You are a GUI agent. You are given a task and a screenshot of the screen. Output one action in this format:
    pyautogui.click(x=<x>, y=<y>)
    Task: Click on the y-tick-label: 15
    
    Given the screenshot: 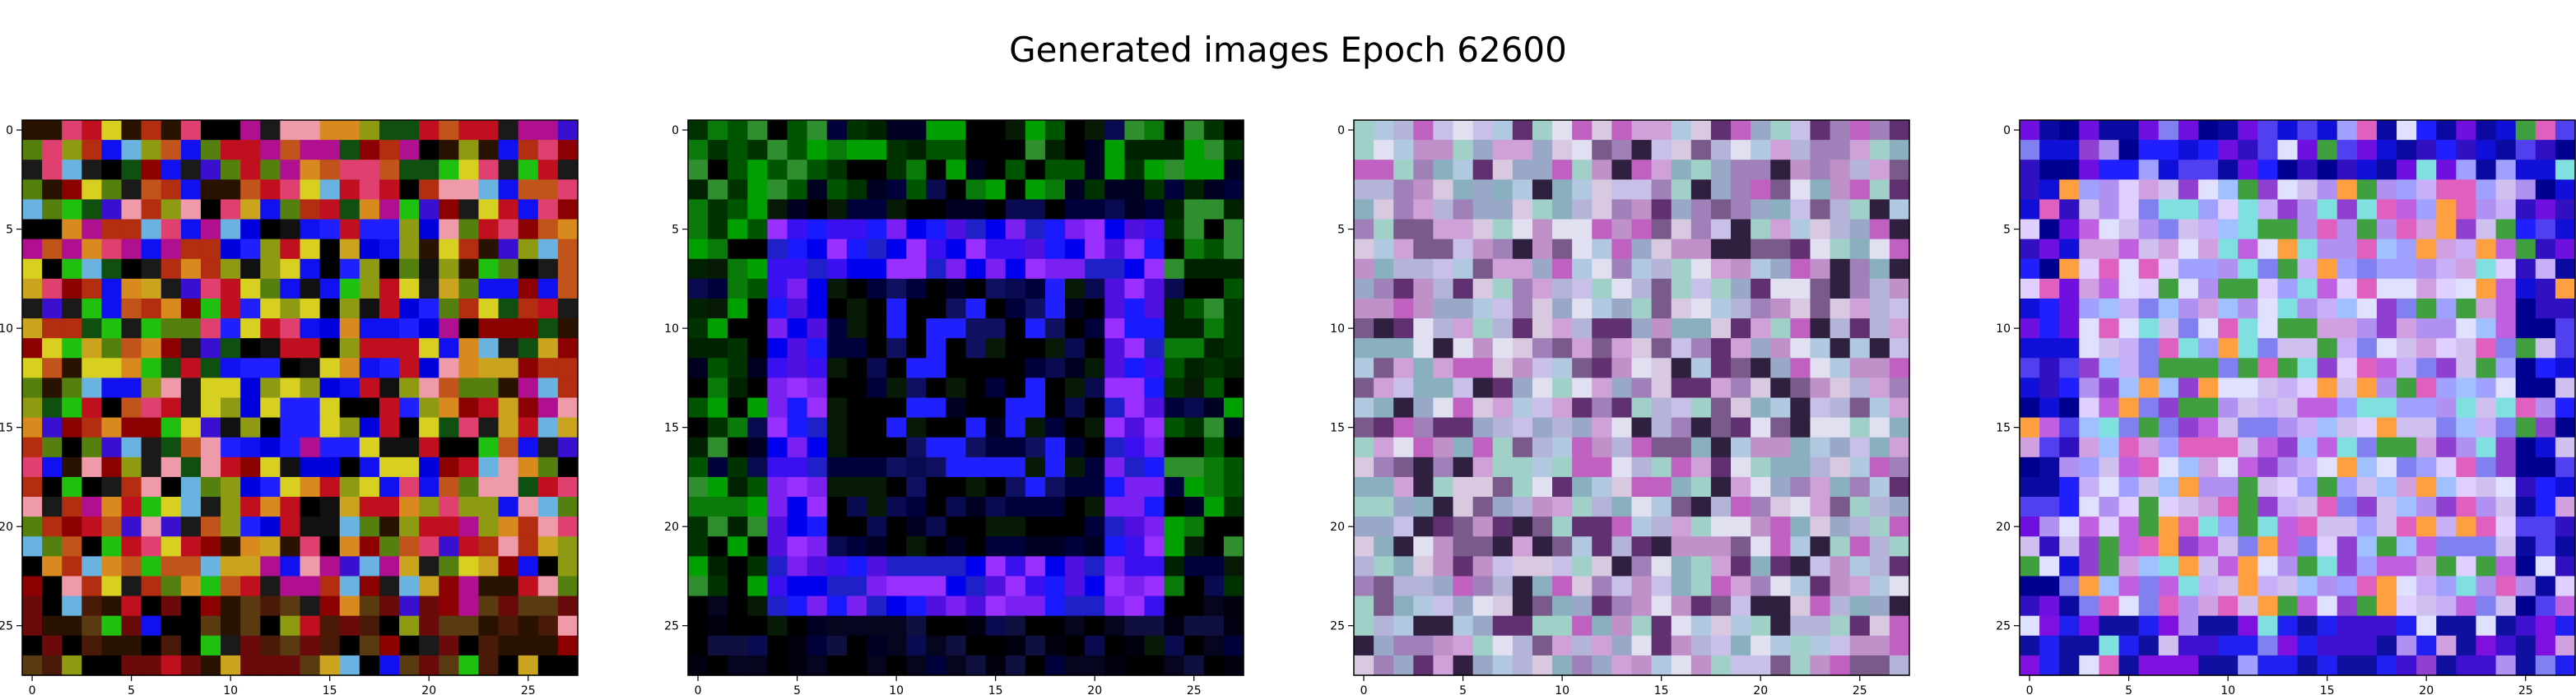 What is the action you would take?
    pyautogui.click(x=1337, y=428)
    